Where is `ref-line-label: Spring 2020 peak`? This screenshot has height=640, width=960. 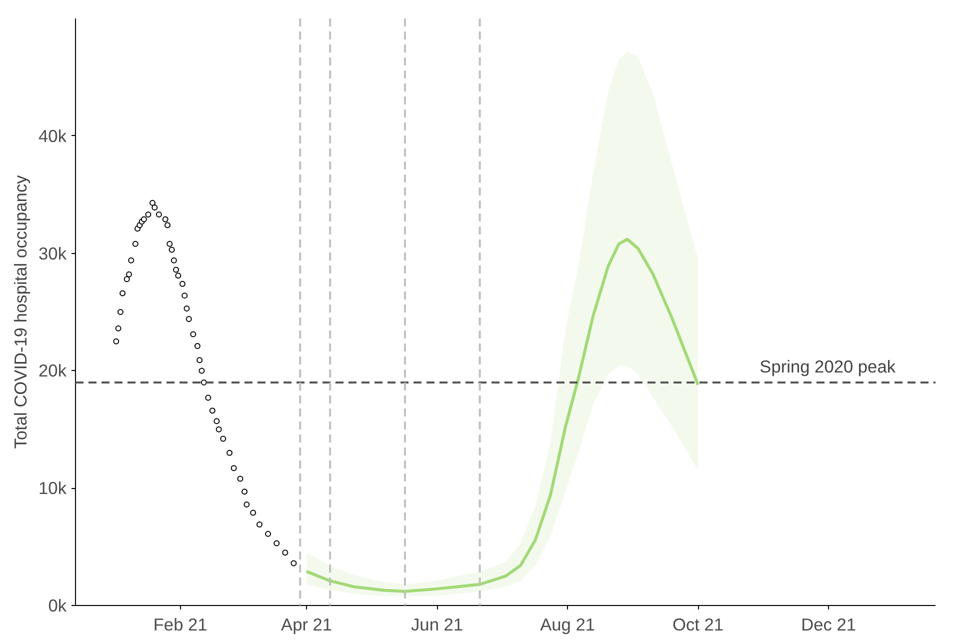
ref-line-label: Spring 2020 peak is located at coordinates (828, 366).